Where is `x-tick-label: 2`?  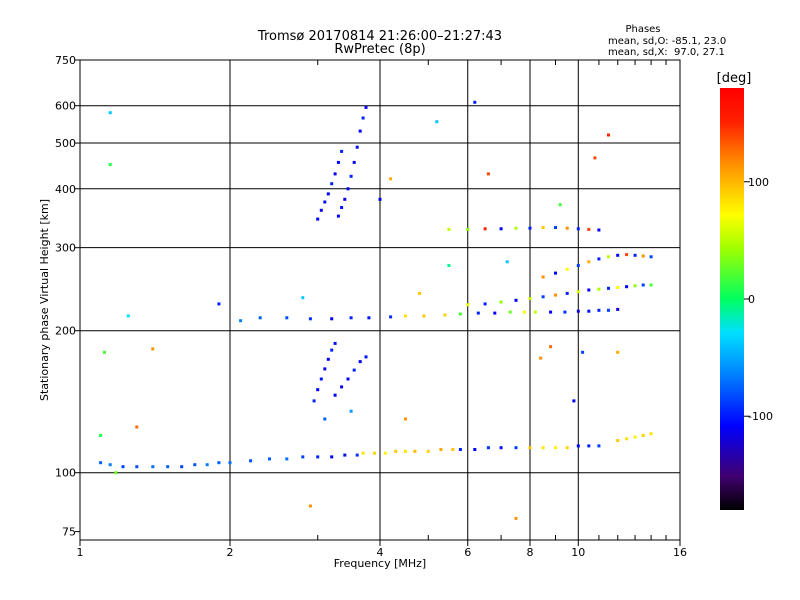 x-tick-label: 2 is located at coordinates (230, 552).